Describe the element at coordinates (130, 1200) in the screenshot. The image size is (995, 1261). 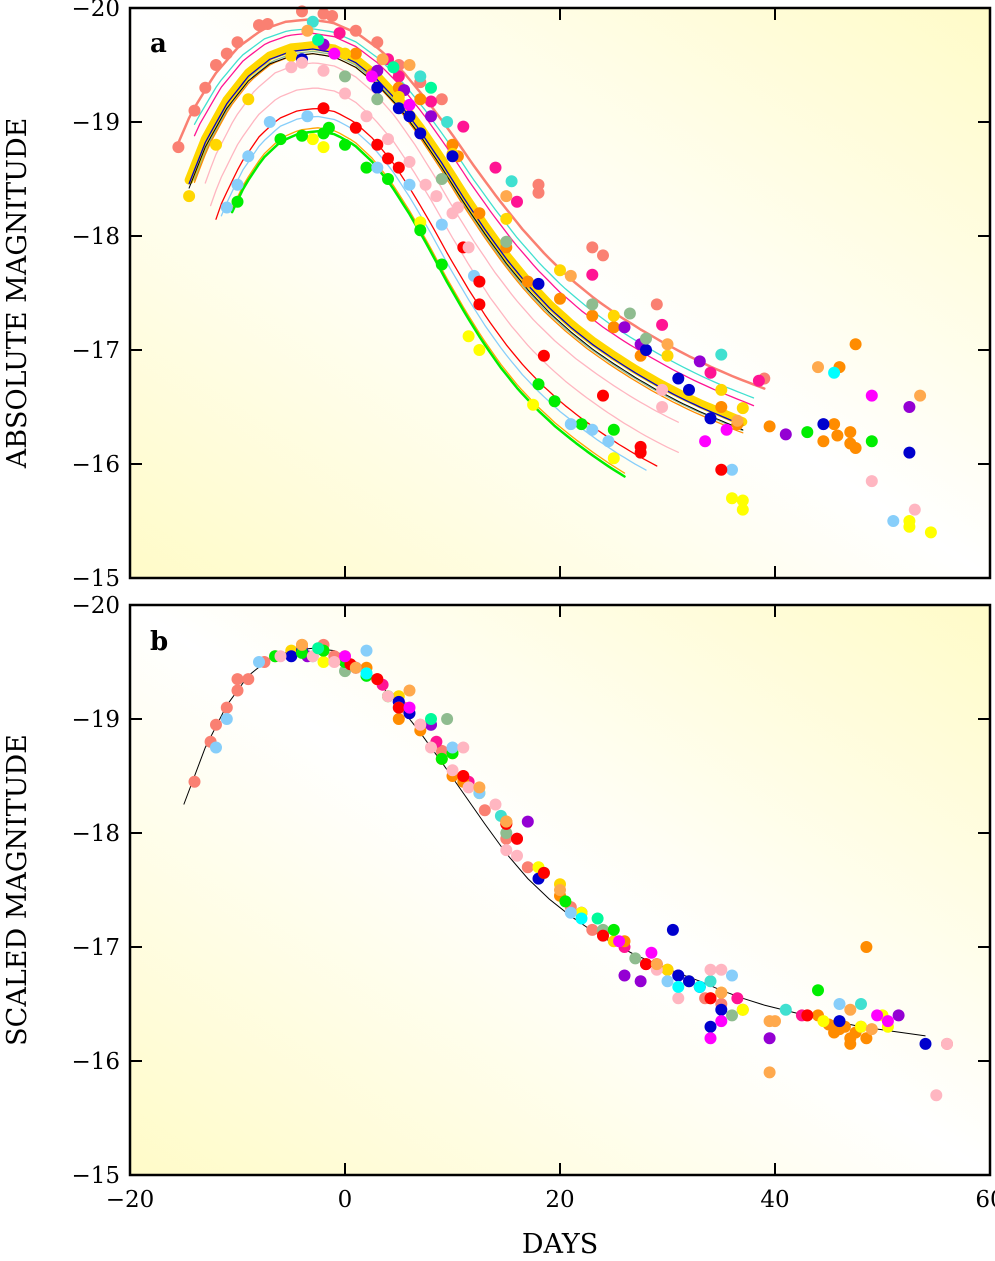
I see `x-tick-label--20: −20` at that location.